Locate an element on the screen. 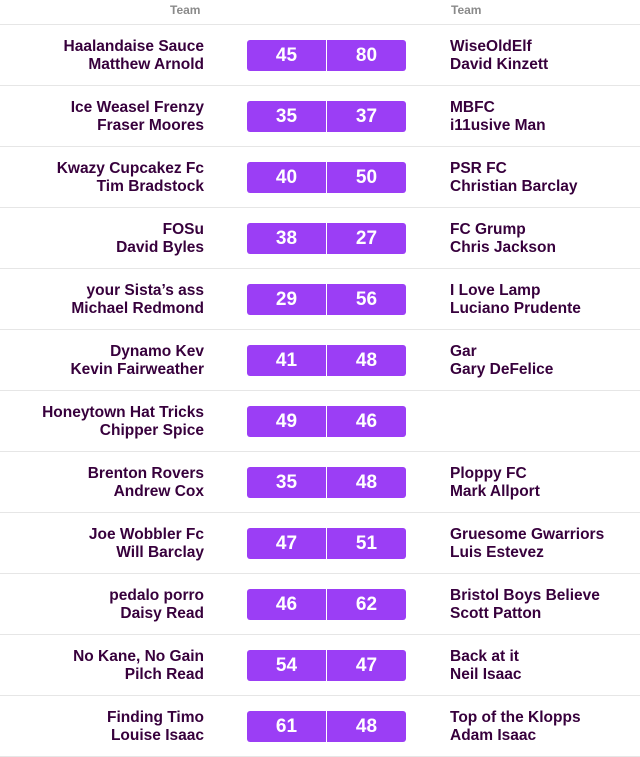  home-team: Brenton Rovers Andrew Cox is located at coordinates (146, 483).